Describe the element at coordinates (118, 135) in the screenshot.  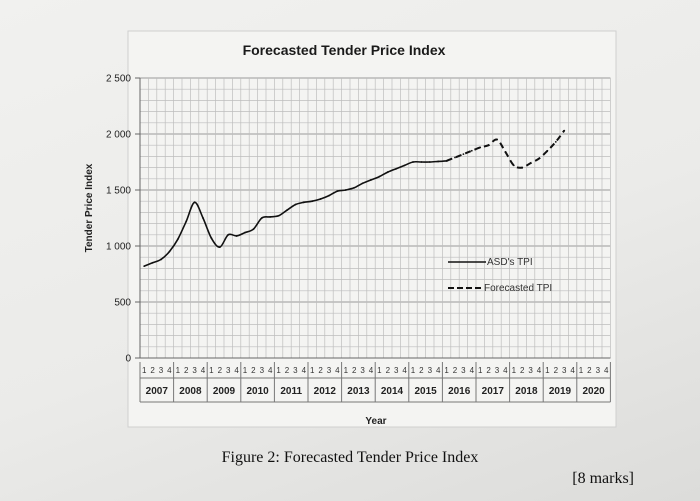
I see `y-tick-label: 2 000` at that location.